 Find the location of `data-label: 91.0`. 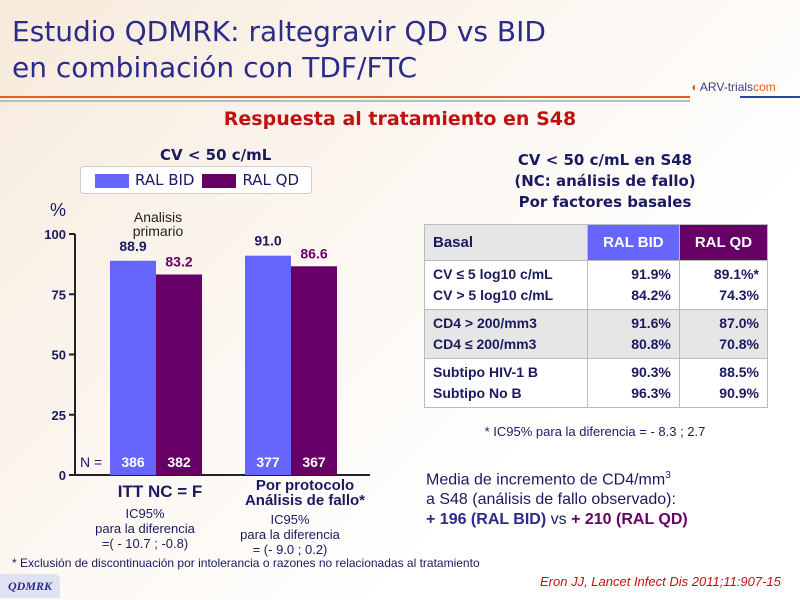

data-label: 91.0 is located at coordinates (267, 241).